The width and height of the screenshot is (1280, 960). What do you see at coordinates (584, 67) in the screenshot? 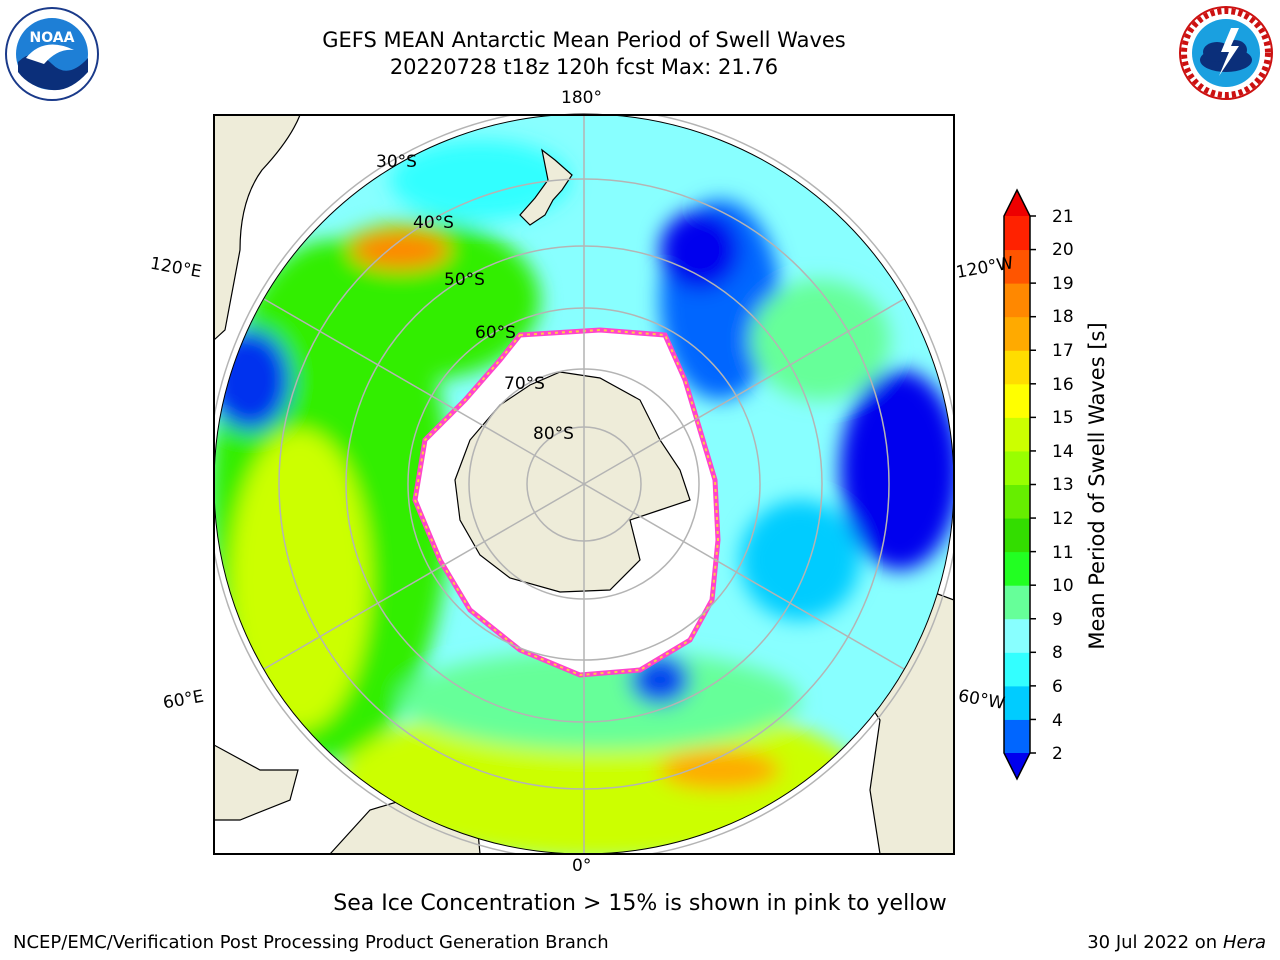
I see `chart-subtitle: 20220728 t18z 120h fcst Max: 21.76` at bounding box center [584, 67].